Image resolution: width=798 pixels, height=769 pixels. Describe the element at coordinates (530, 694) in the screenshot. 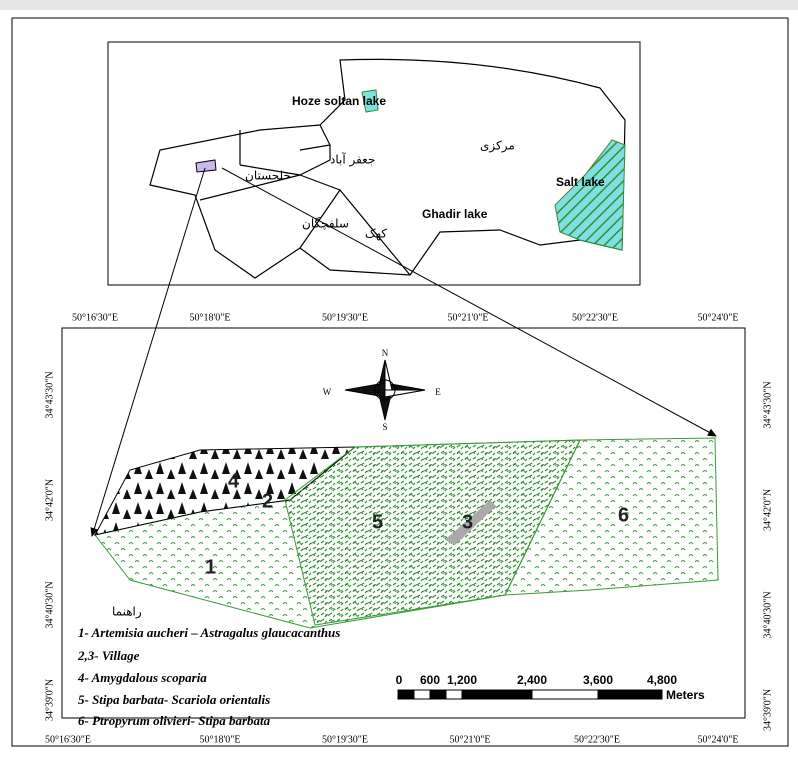

I see `scale-bar` at that location.